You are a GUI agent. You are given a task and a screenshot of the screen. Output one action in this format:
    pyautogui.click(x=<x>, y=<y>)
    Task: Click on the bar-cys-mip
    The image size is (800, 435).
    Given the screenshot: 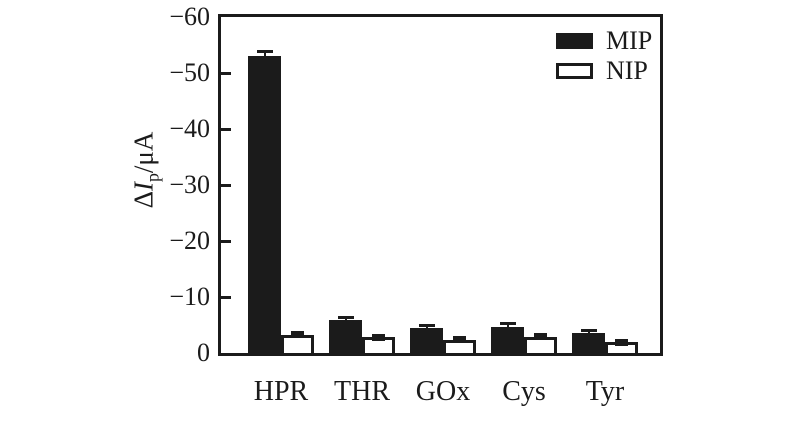 What is the action you would take?
    pyautogui.click(x=507, y=341)
    